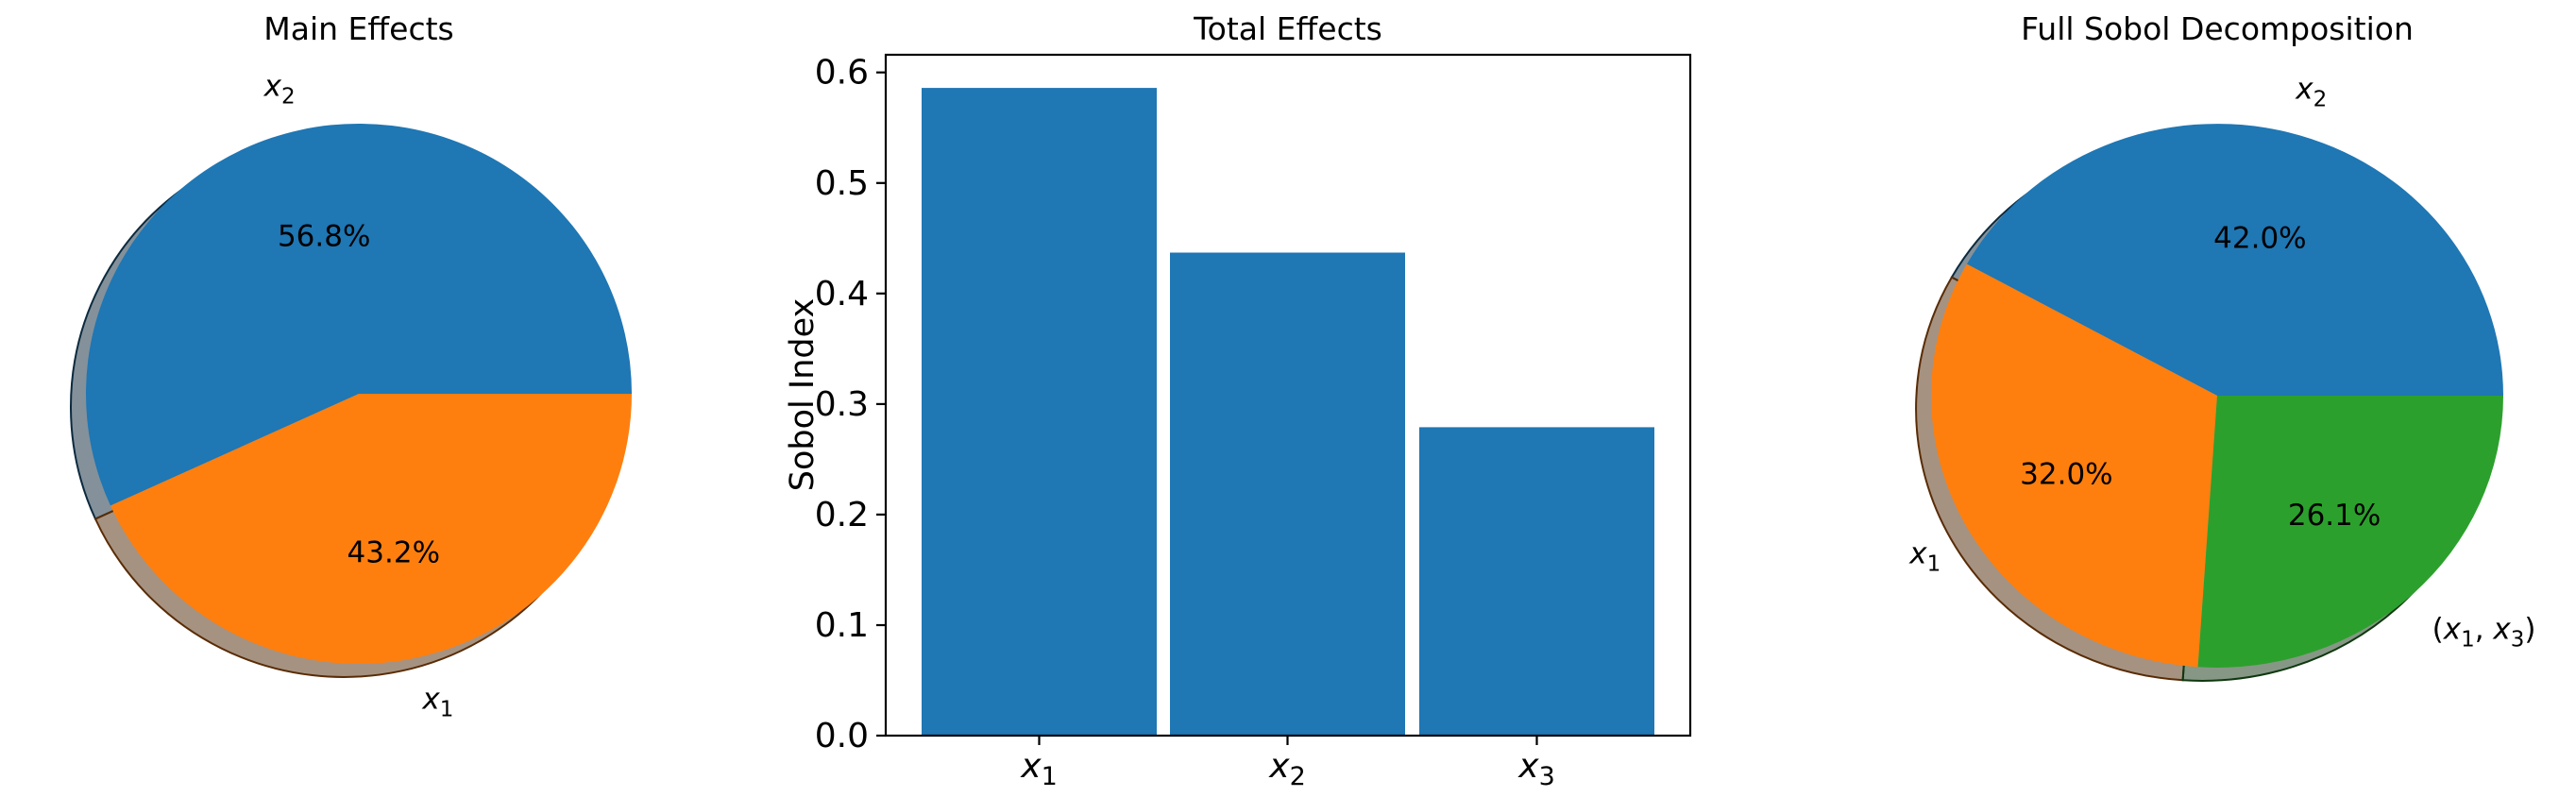  I want to click on y-tick-label: 0.3, so click(842, 404).